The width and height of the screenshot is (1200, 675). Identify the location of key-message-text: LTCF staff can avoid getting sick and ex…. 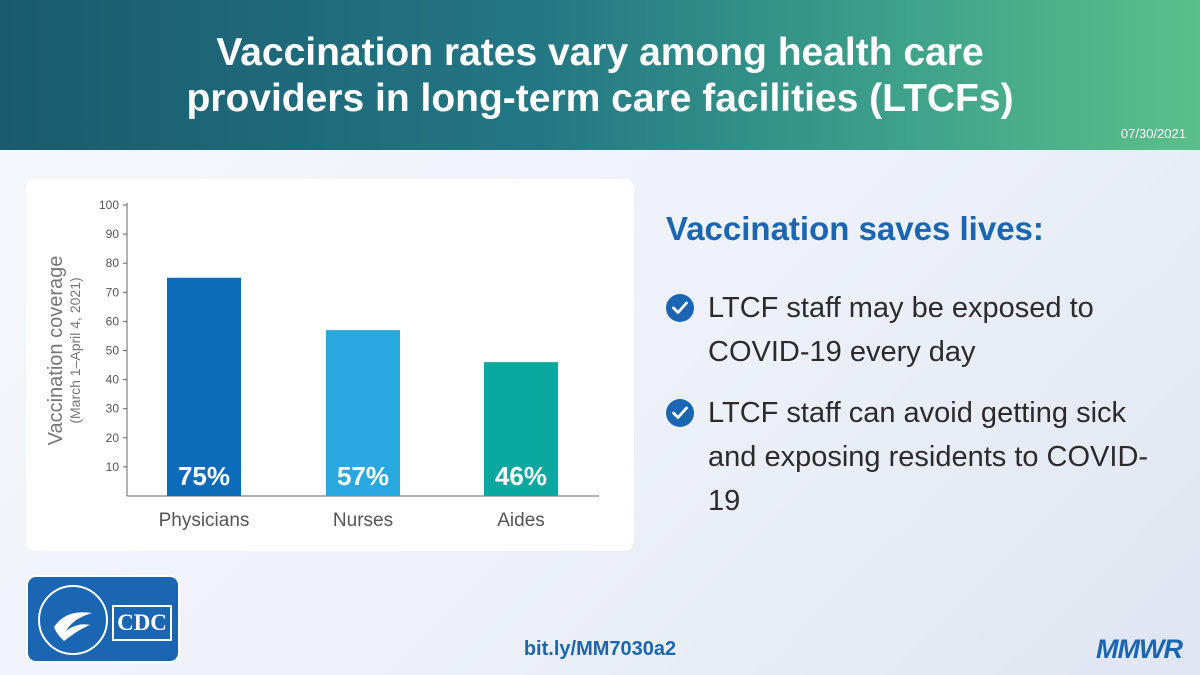
(928, 457).